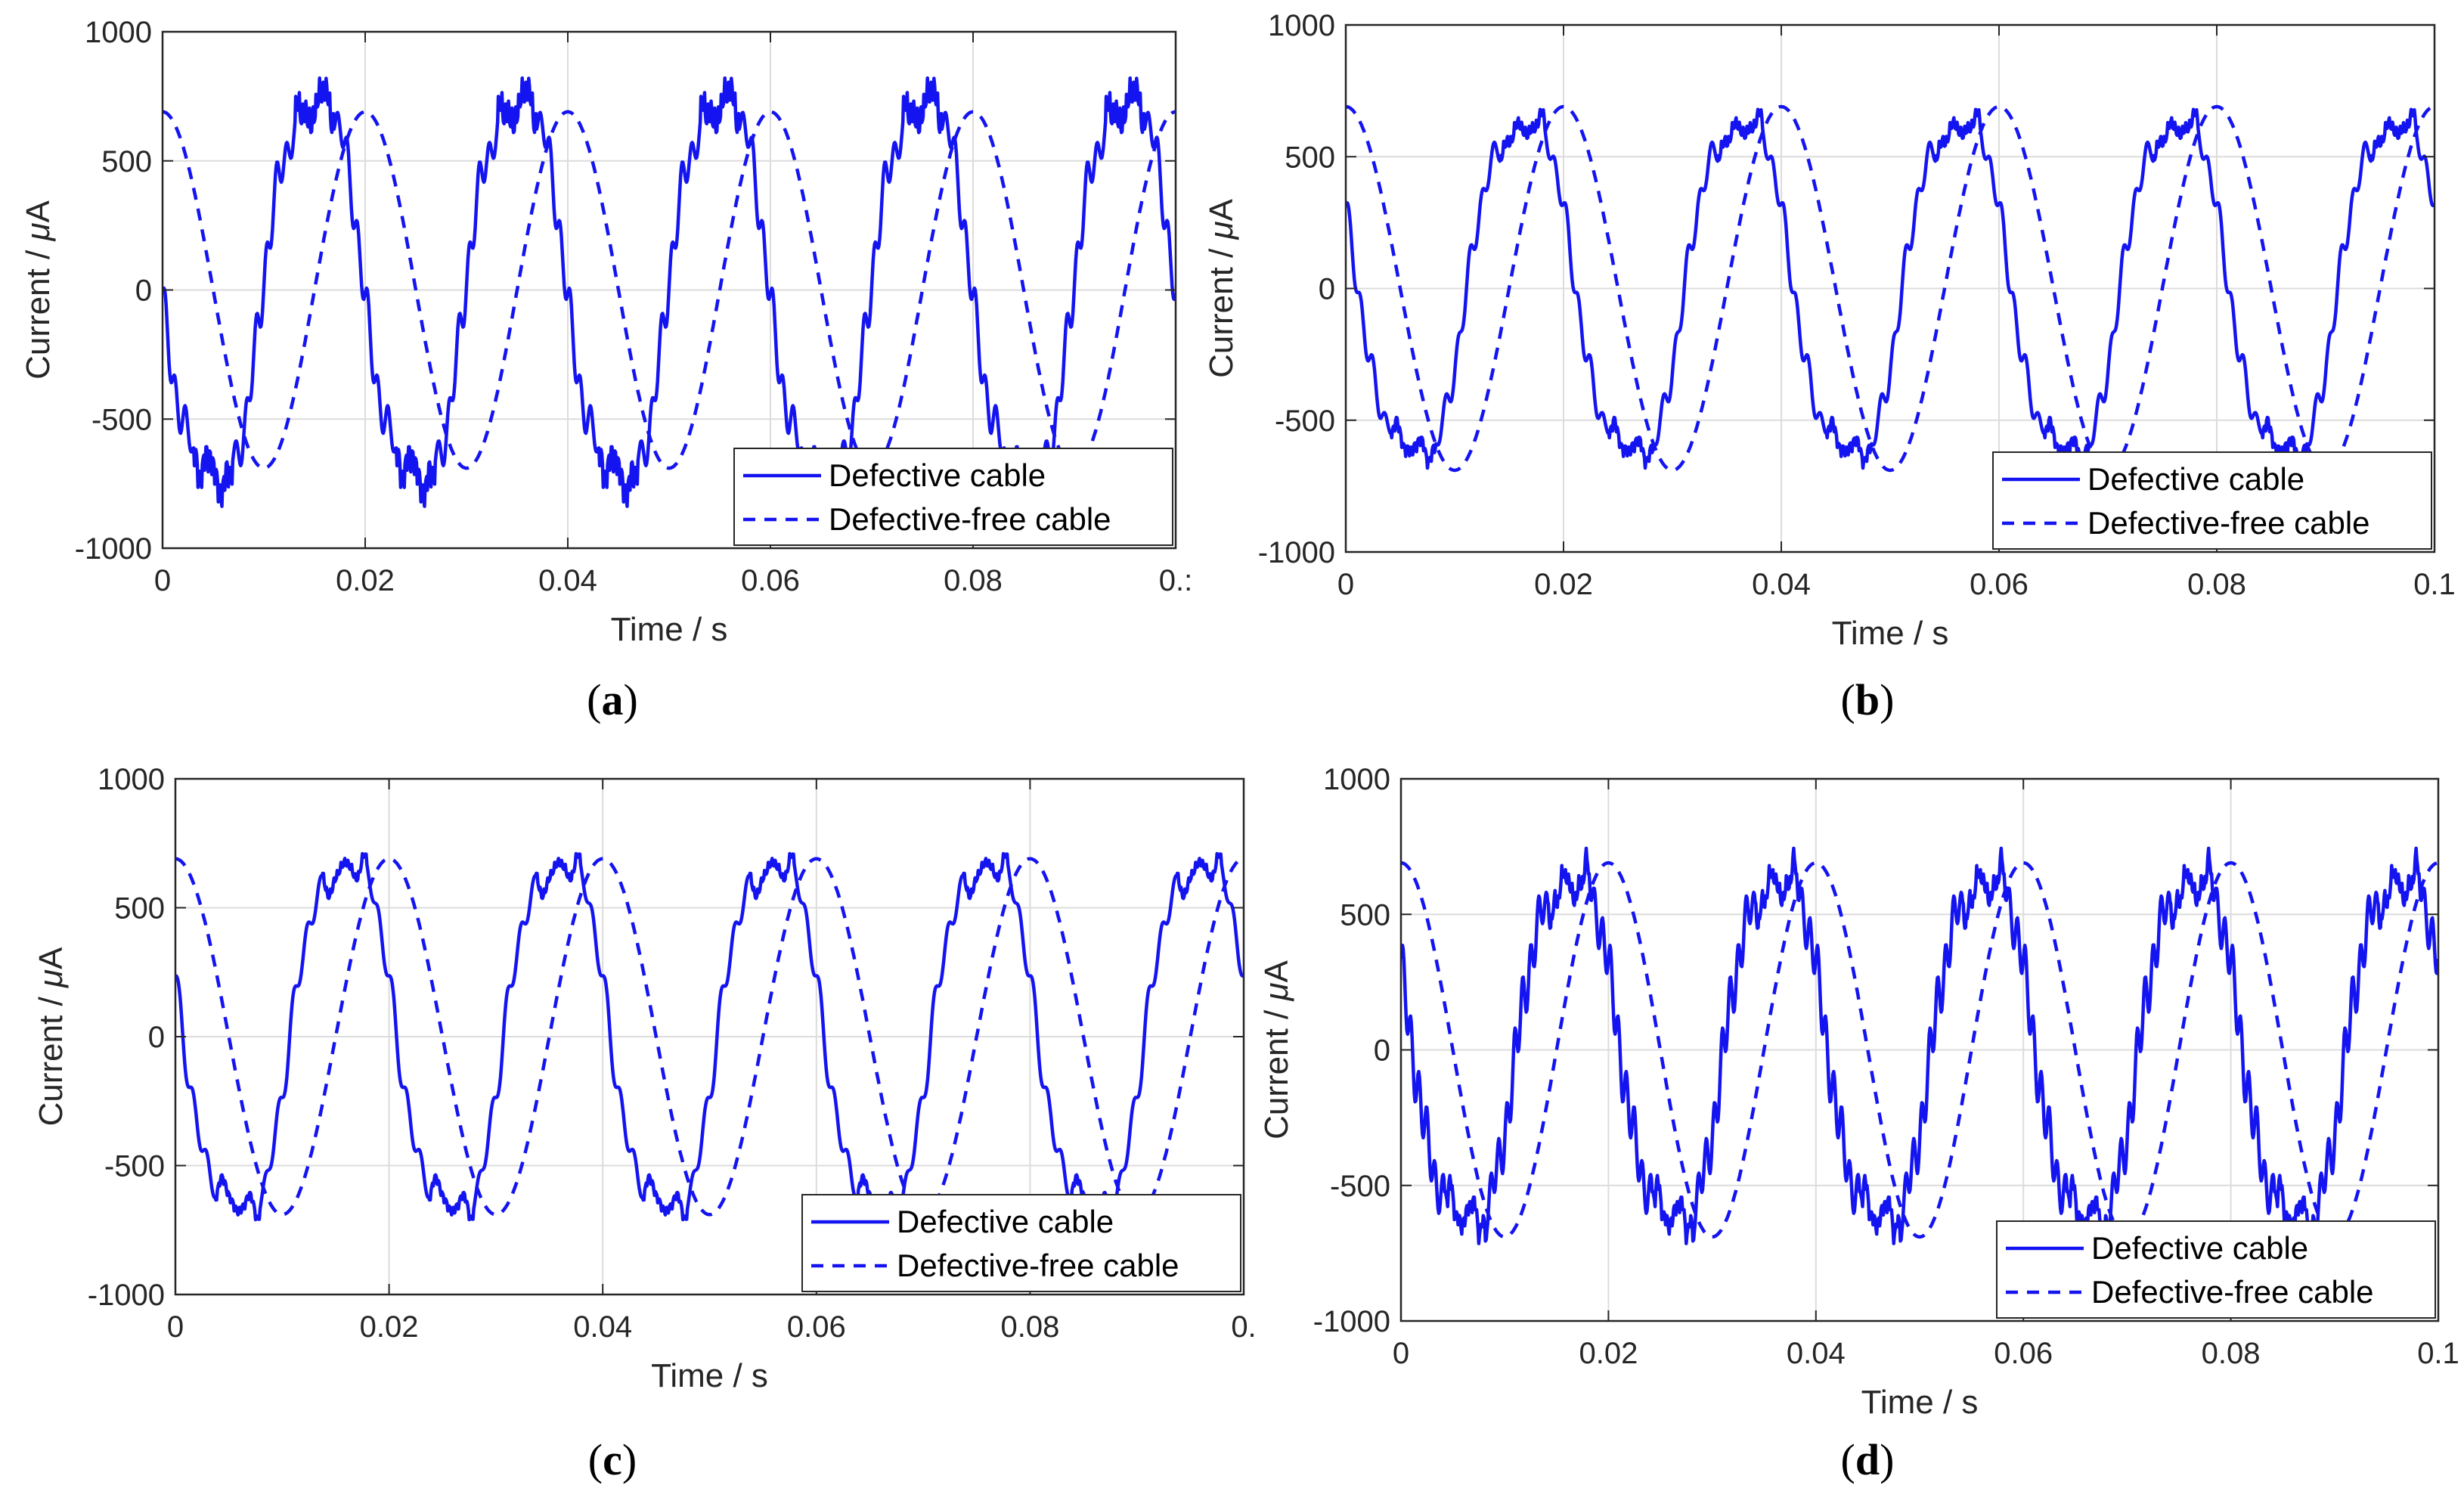  I want to click on x-tick-label: 0., so click(1243, 1327).